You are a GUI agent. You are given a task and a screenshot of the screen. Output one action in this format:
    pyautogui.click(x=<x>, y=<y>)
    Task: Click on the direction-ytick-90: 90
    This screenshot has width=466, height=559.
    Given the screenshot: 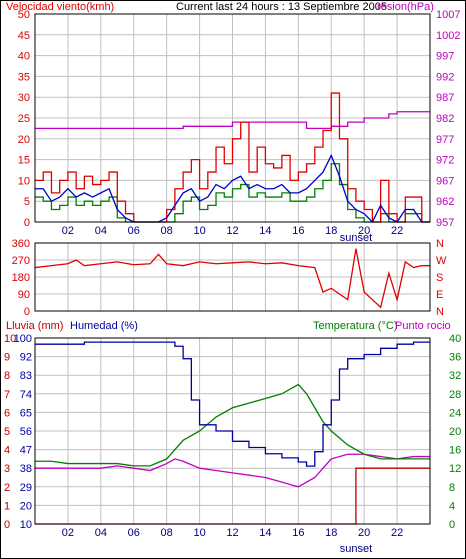 What is the action you would take?
    pyautogui.click(x=24, y=295)
    